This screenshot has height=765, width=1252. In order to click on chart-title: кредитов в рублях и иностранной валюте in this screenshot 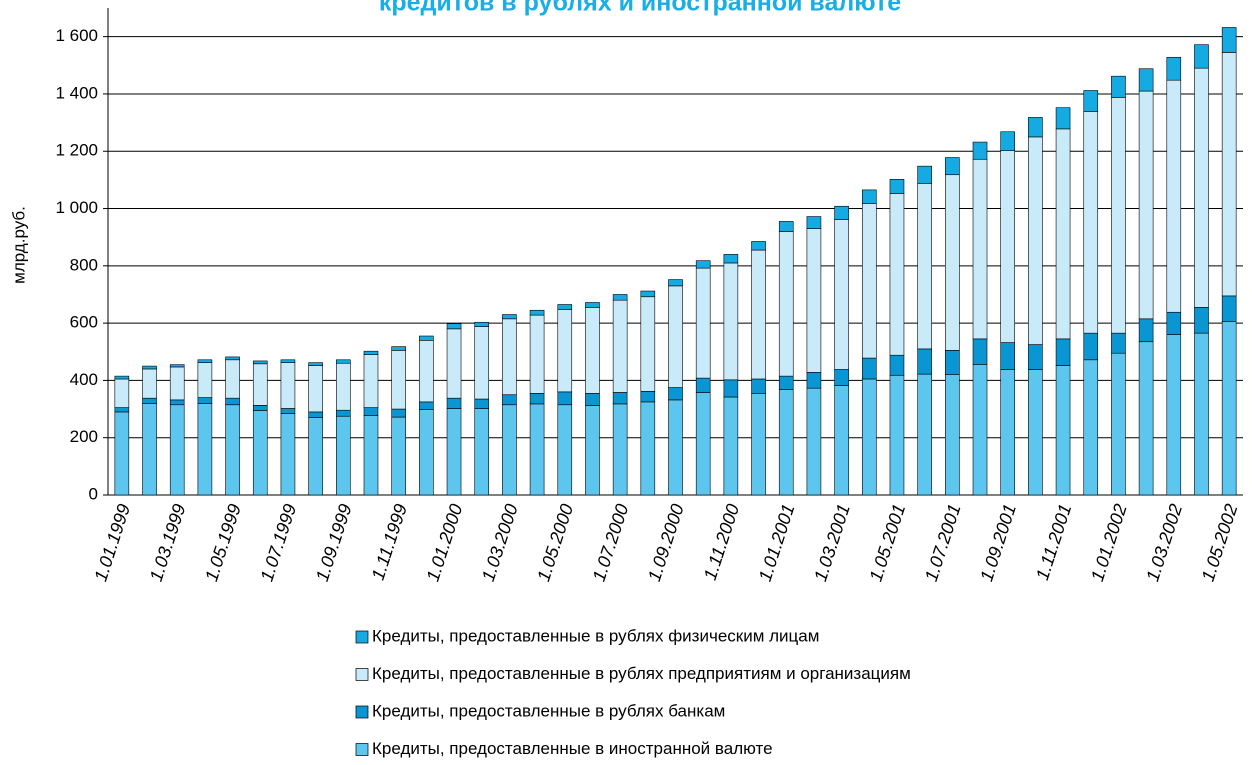, I will do `click(640, 8)`.